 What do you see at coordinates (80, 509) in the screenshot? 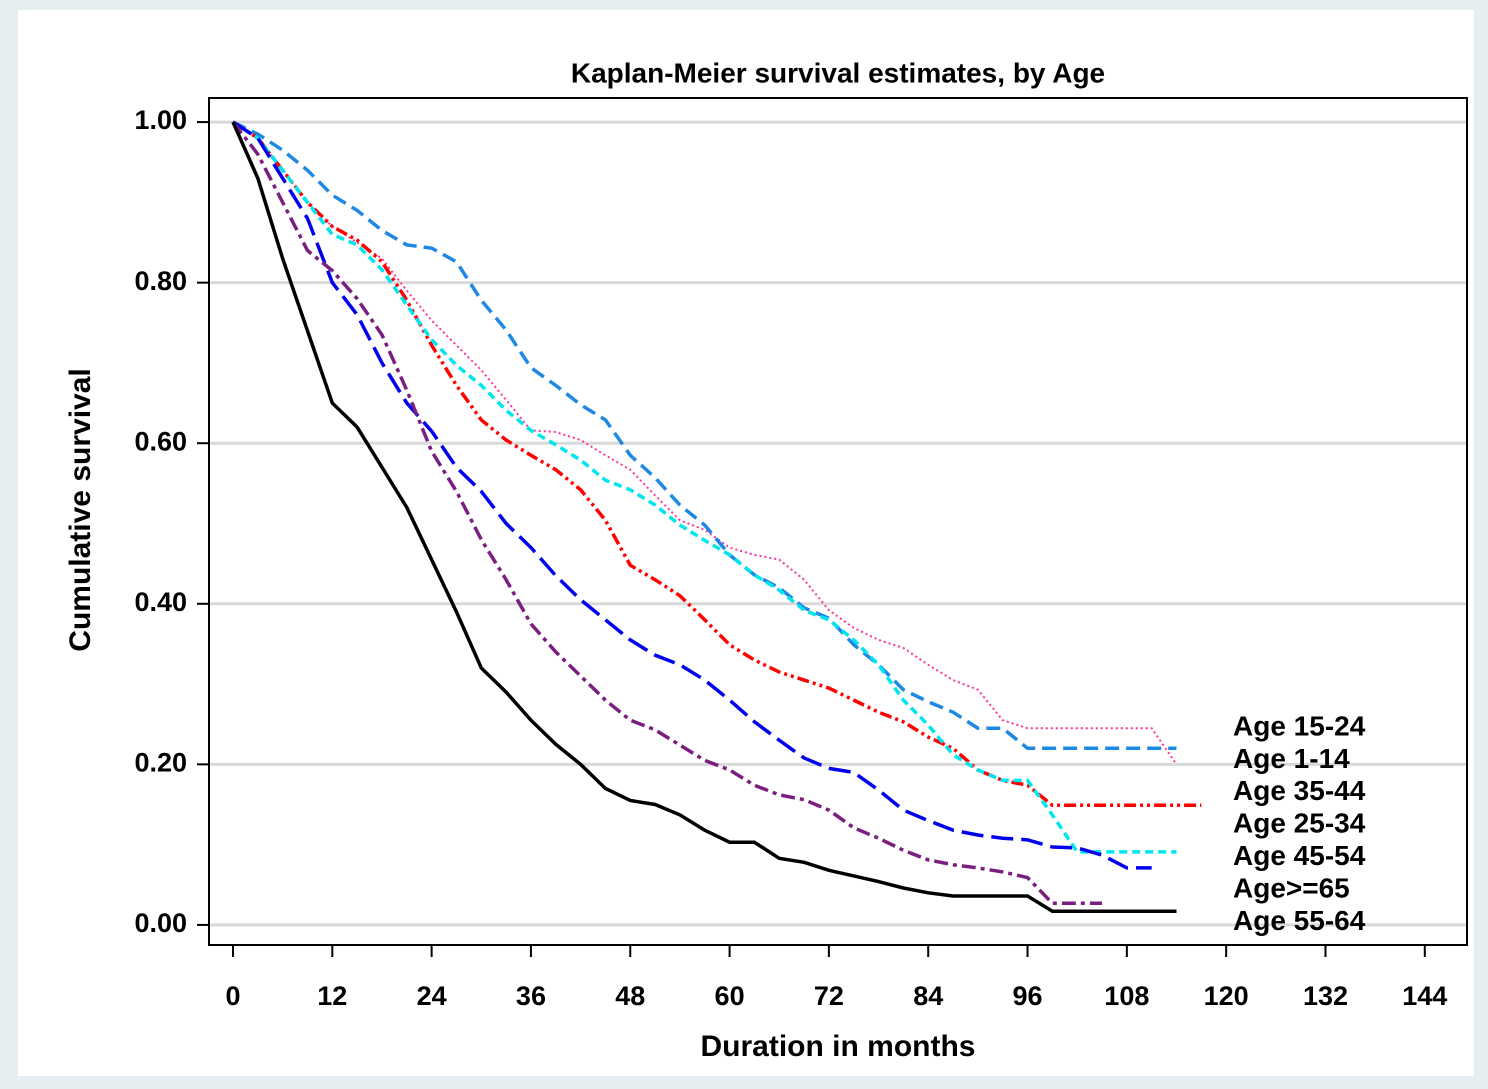
I see `y-axis-title: Cumulative survival` at bounding box center [80, 509].